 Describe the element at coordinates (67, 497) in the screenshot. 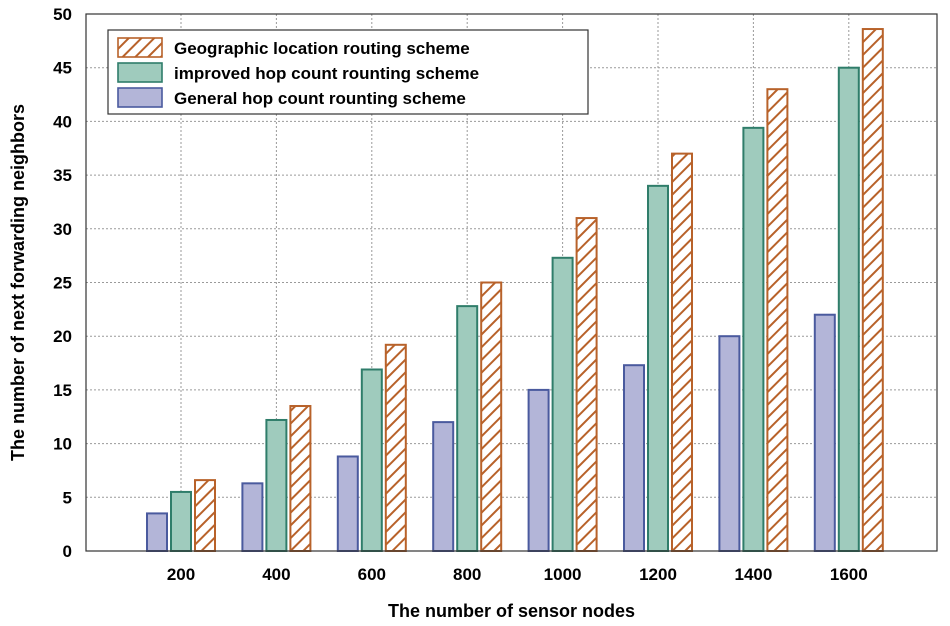

I see `y-tick-label: 5` at that location.